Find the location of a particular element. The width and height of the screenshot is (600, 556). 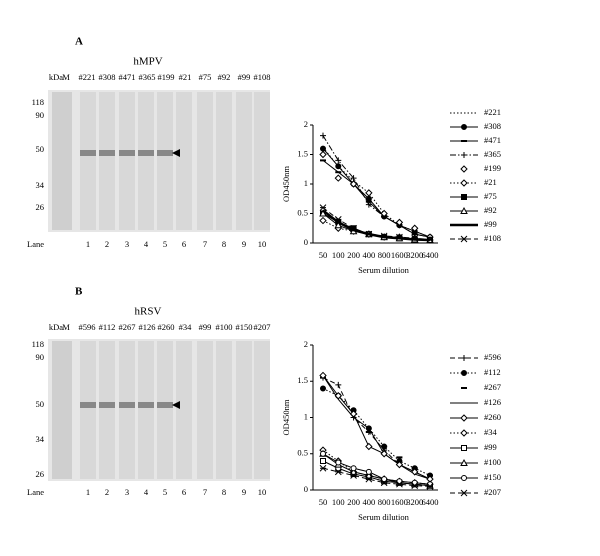

blot-header: #21 is located at coordinates (185, 77).